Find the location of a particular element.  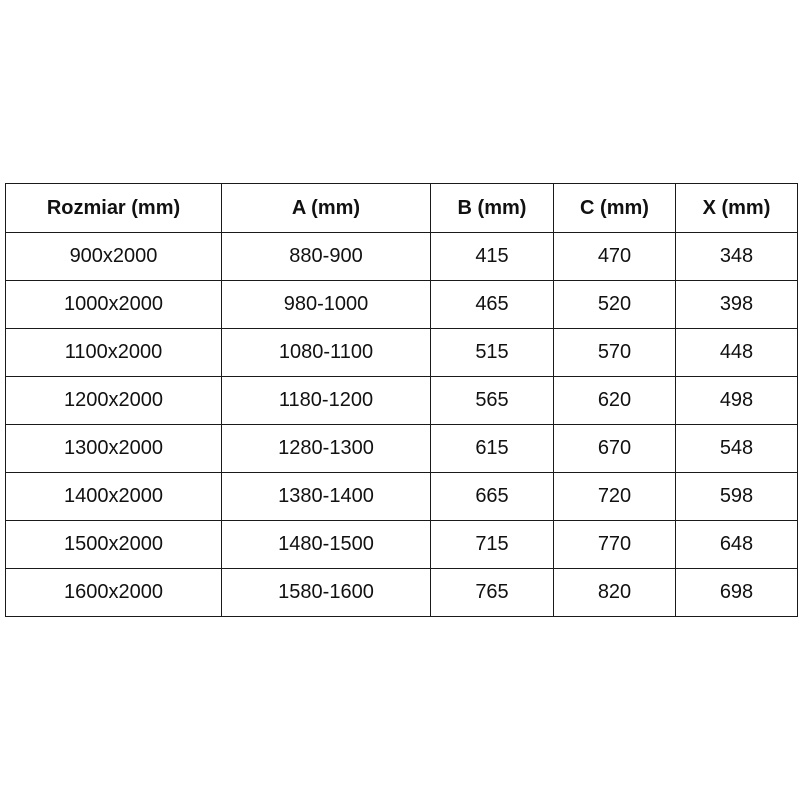

cell-c: 720 is located at coordinates (614, 496).